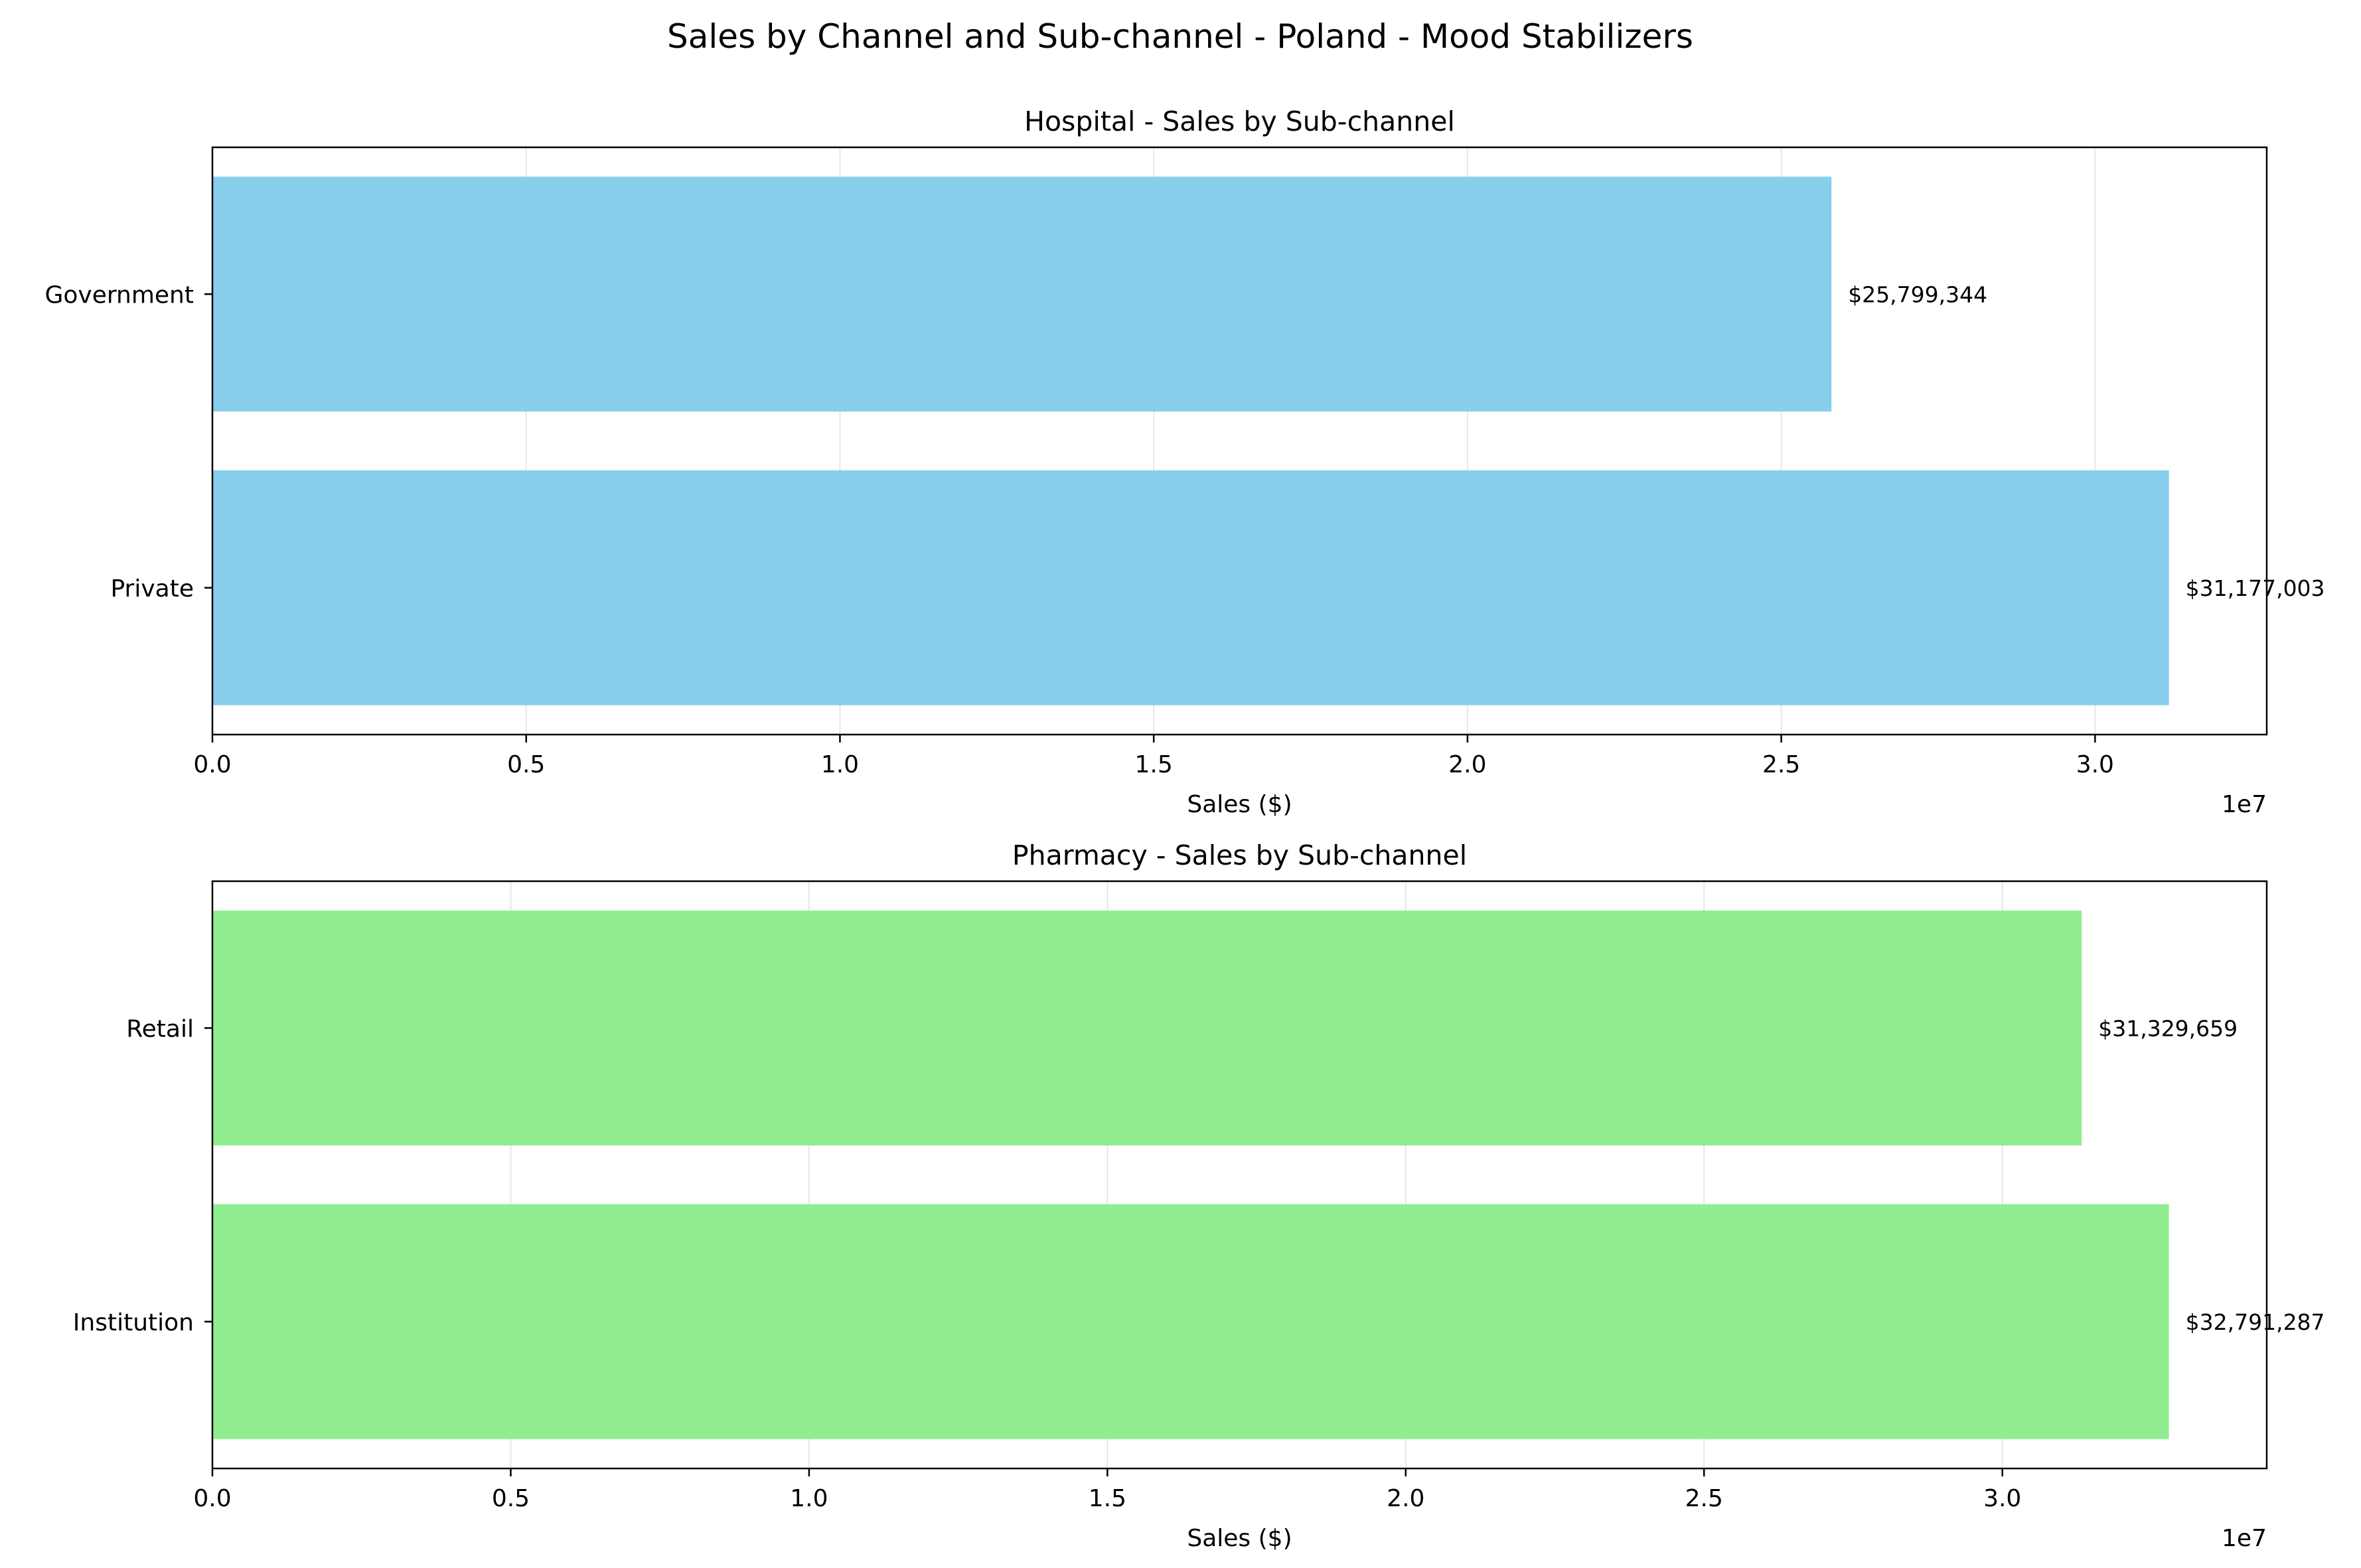 This screenshot has height=1568, width=2361. Describe the element at coordinates (2168, 1028) in the screenshot. I see `bar-value-label: $31,329,659` at that location.